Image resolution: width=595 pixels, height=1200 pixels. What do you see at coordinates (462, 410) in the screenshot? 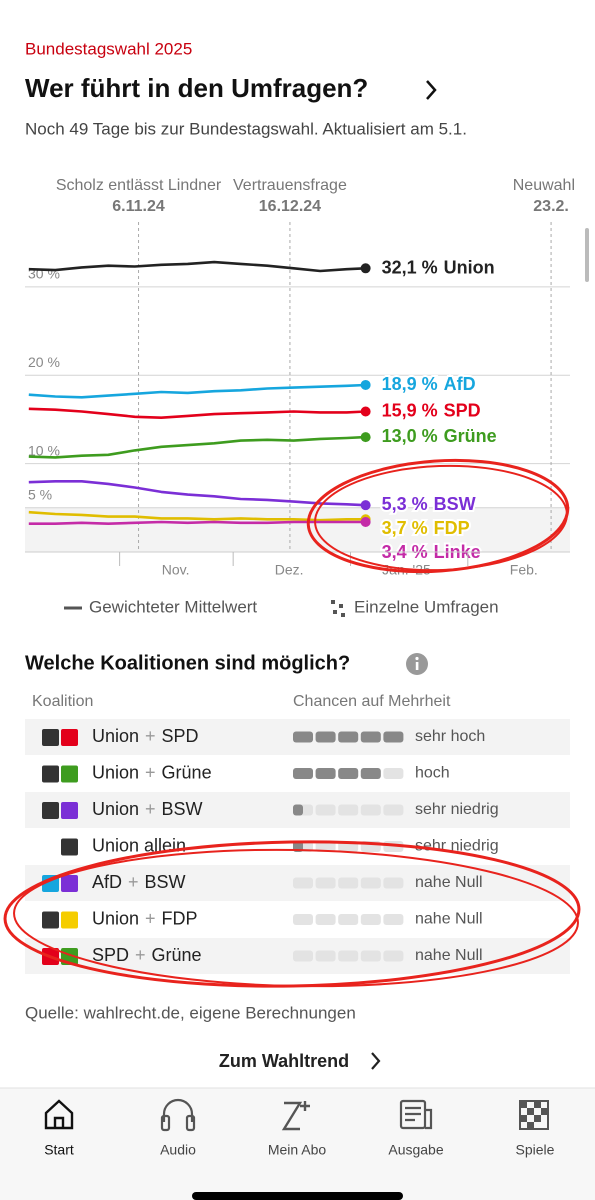
I see `series-name: SPD` at bounding box center [462, 410].